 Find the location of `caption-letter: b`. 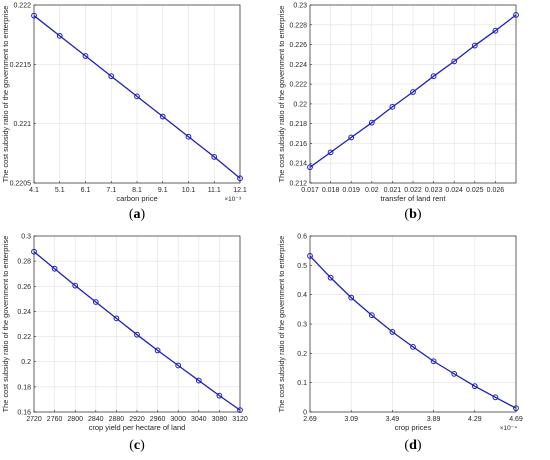

caption-letter: b is located at coordinates (413, 214).